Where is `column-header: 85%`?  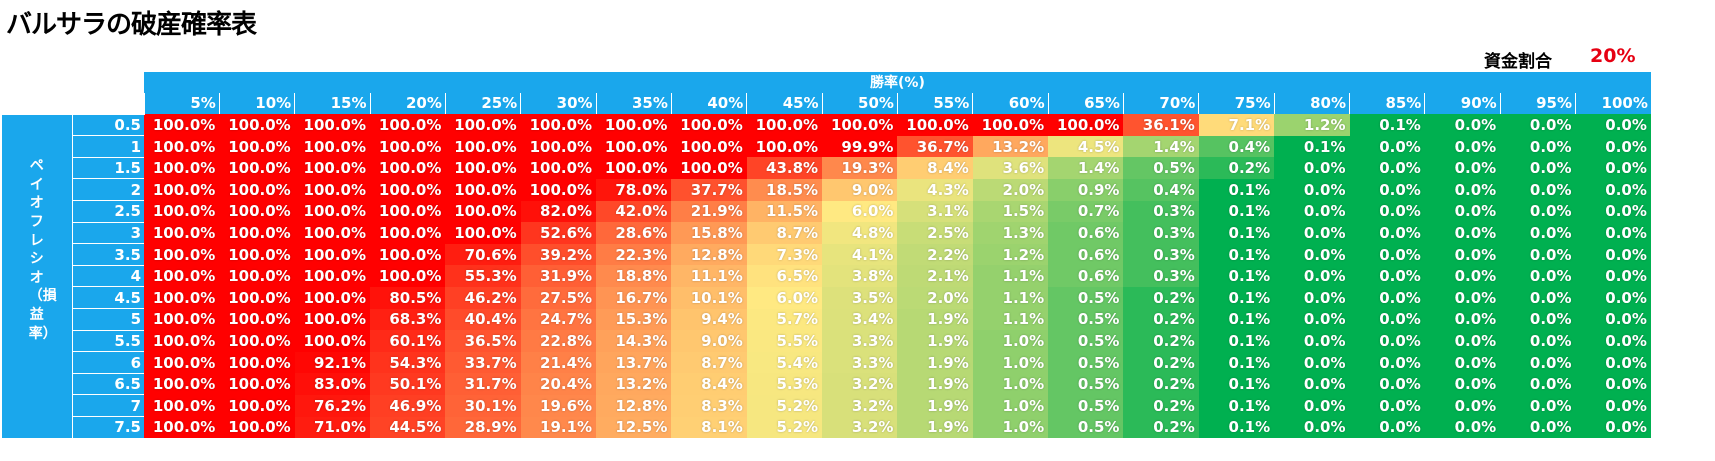 column-header: 85% is located at coordinates (1386, 103).